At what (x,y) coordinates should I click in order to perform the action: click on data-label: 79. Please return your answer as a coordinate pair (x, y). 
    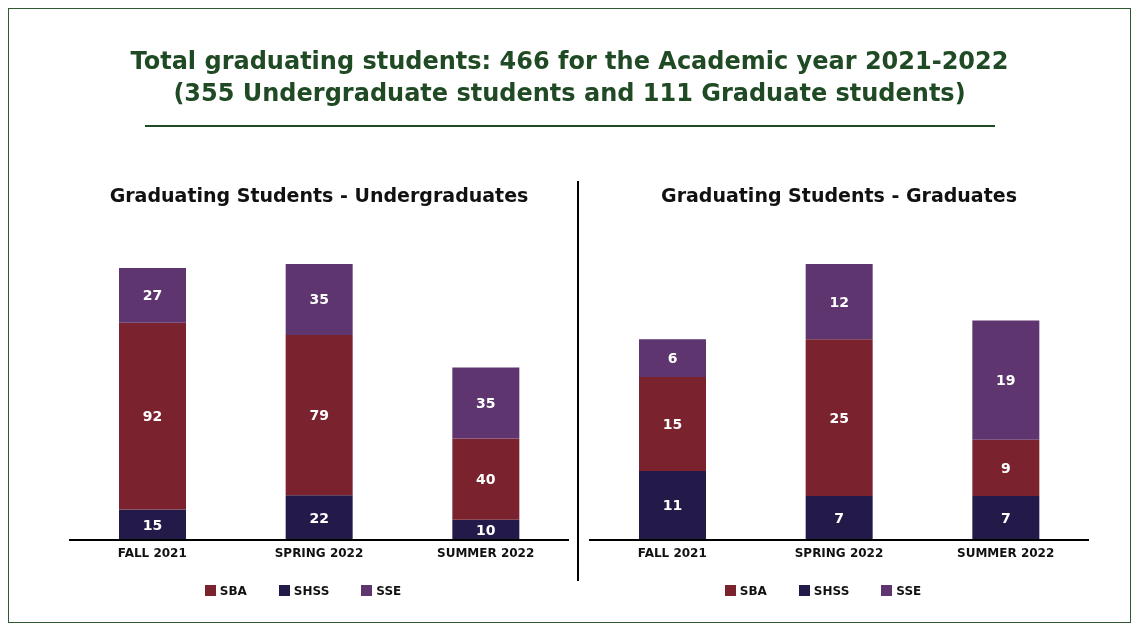
    Looking at the image, I should click on (319, 415).